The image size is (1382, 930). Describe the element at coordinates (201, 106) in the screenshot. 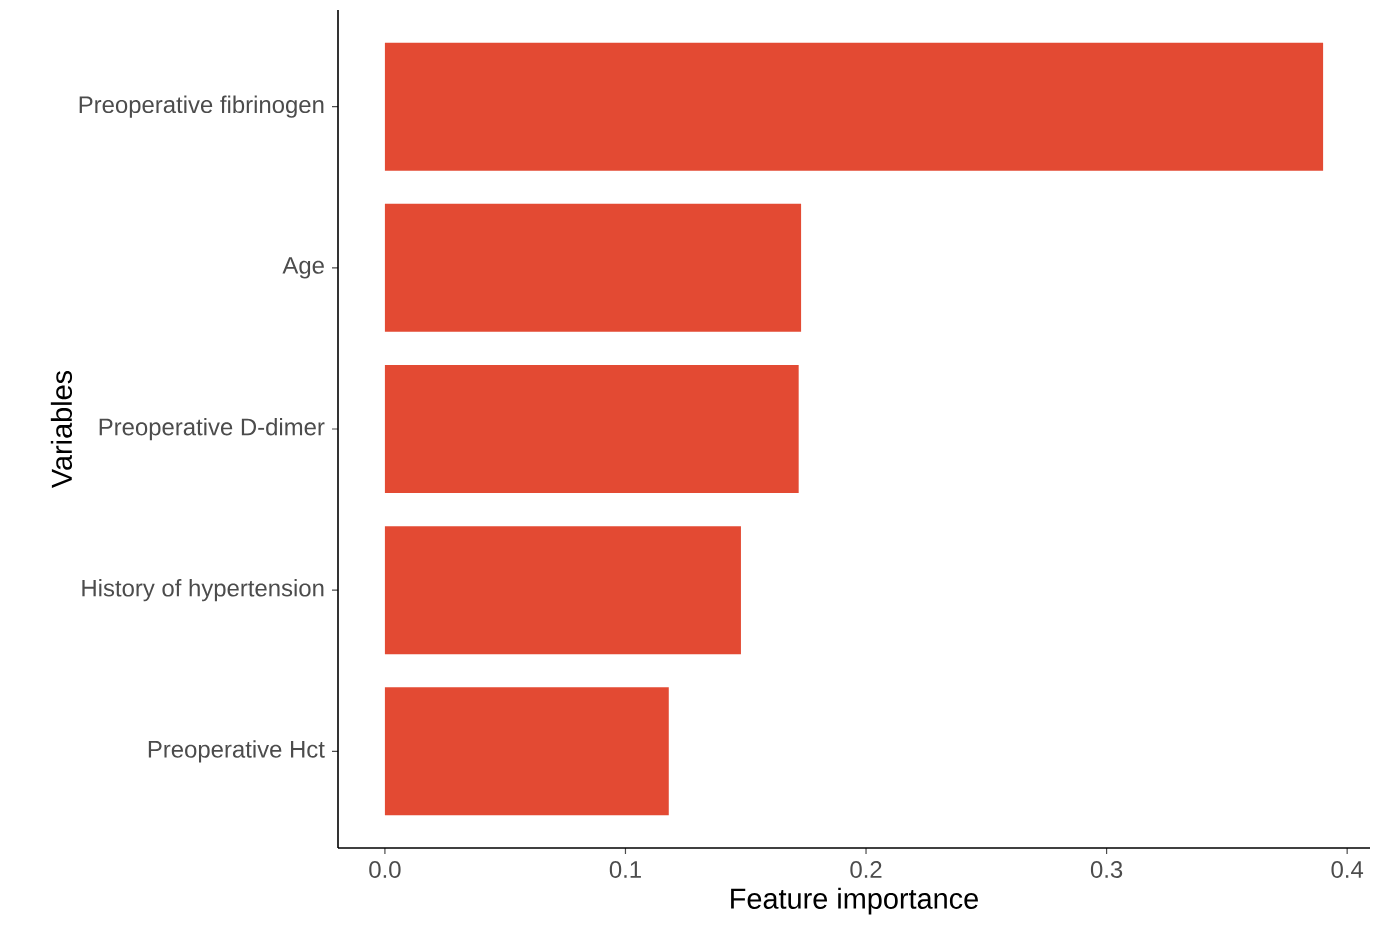

I see `y-tick-label: Preoperative fibrinogen` at that location.